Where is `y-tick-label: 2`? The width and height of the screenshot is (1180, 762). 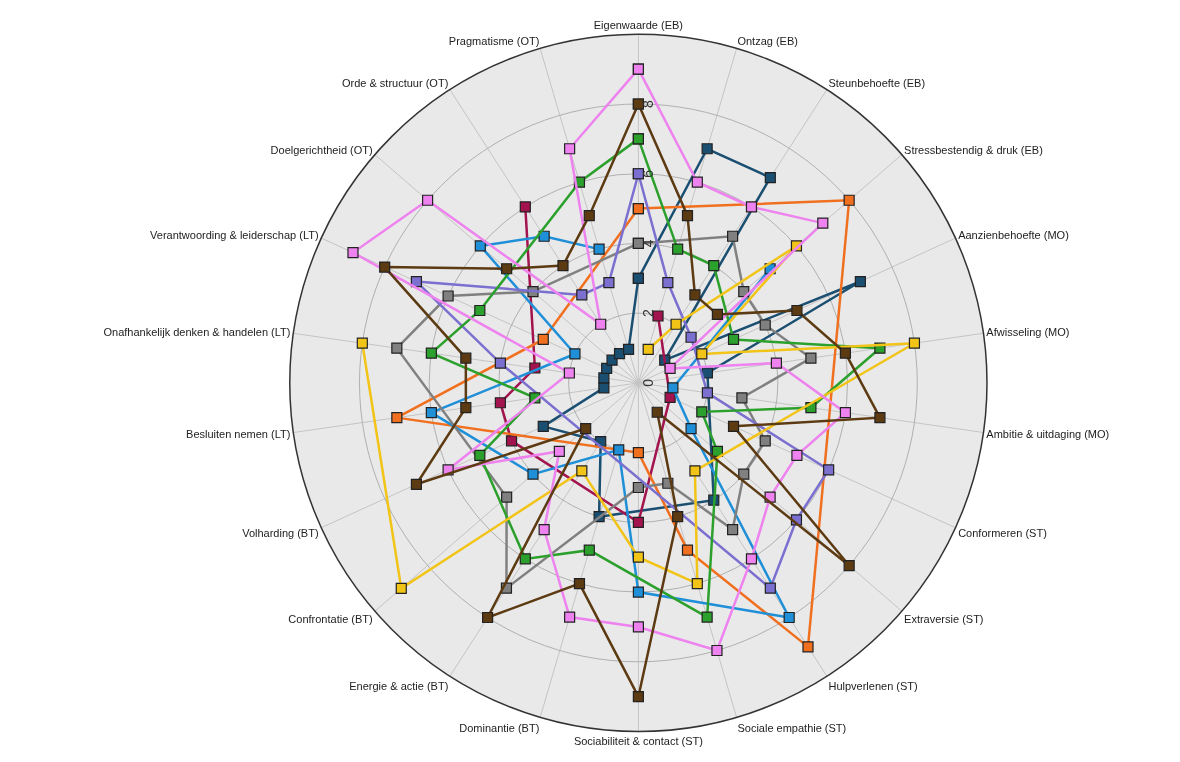 y-tick-label: 2 is located at coordinates (647, 313).